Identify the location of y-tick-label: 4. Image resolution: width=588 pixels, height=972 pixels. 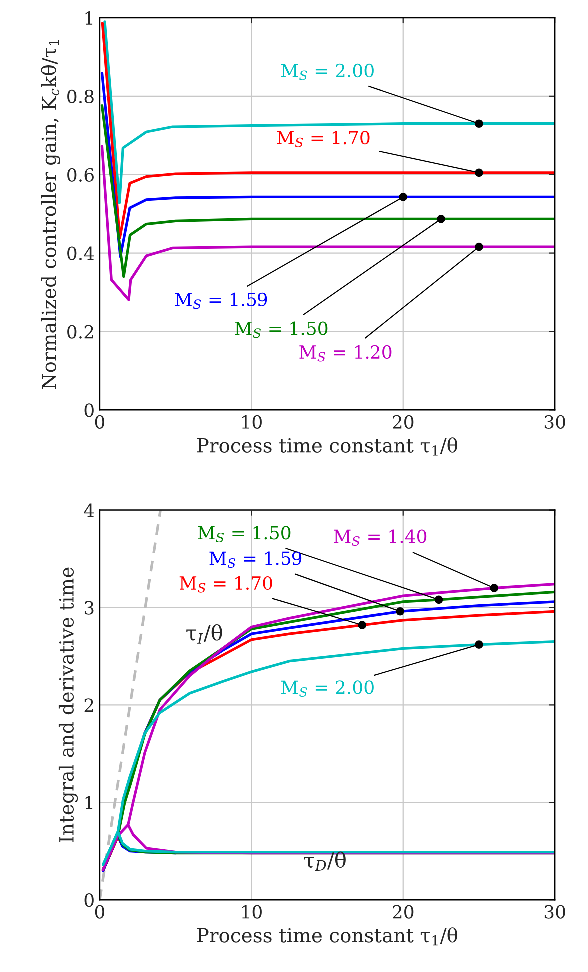
(89, 511).